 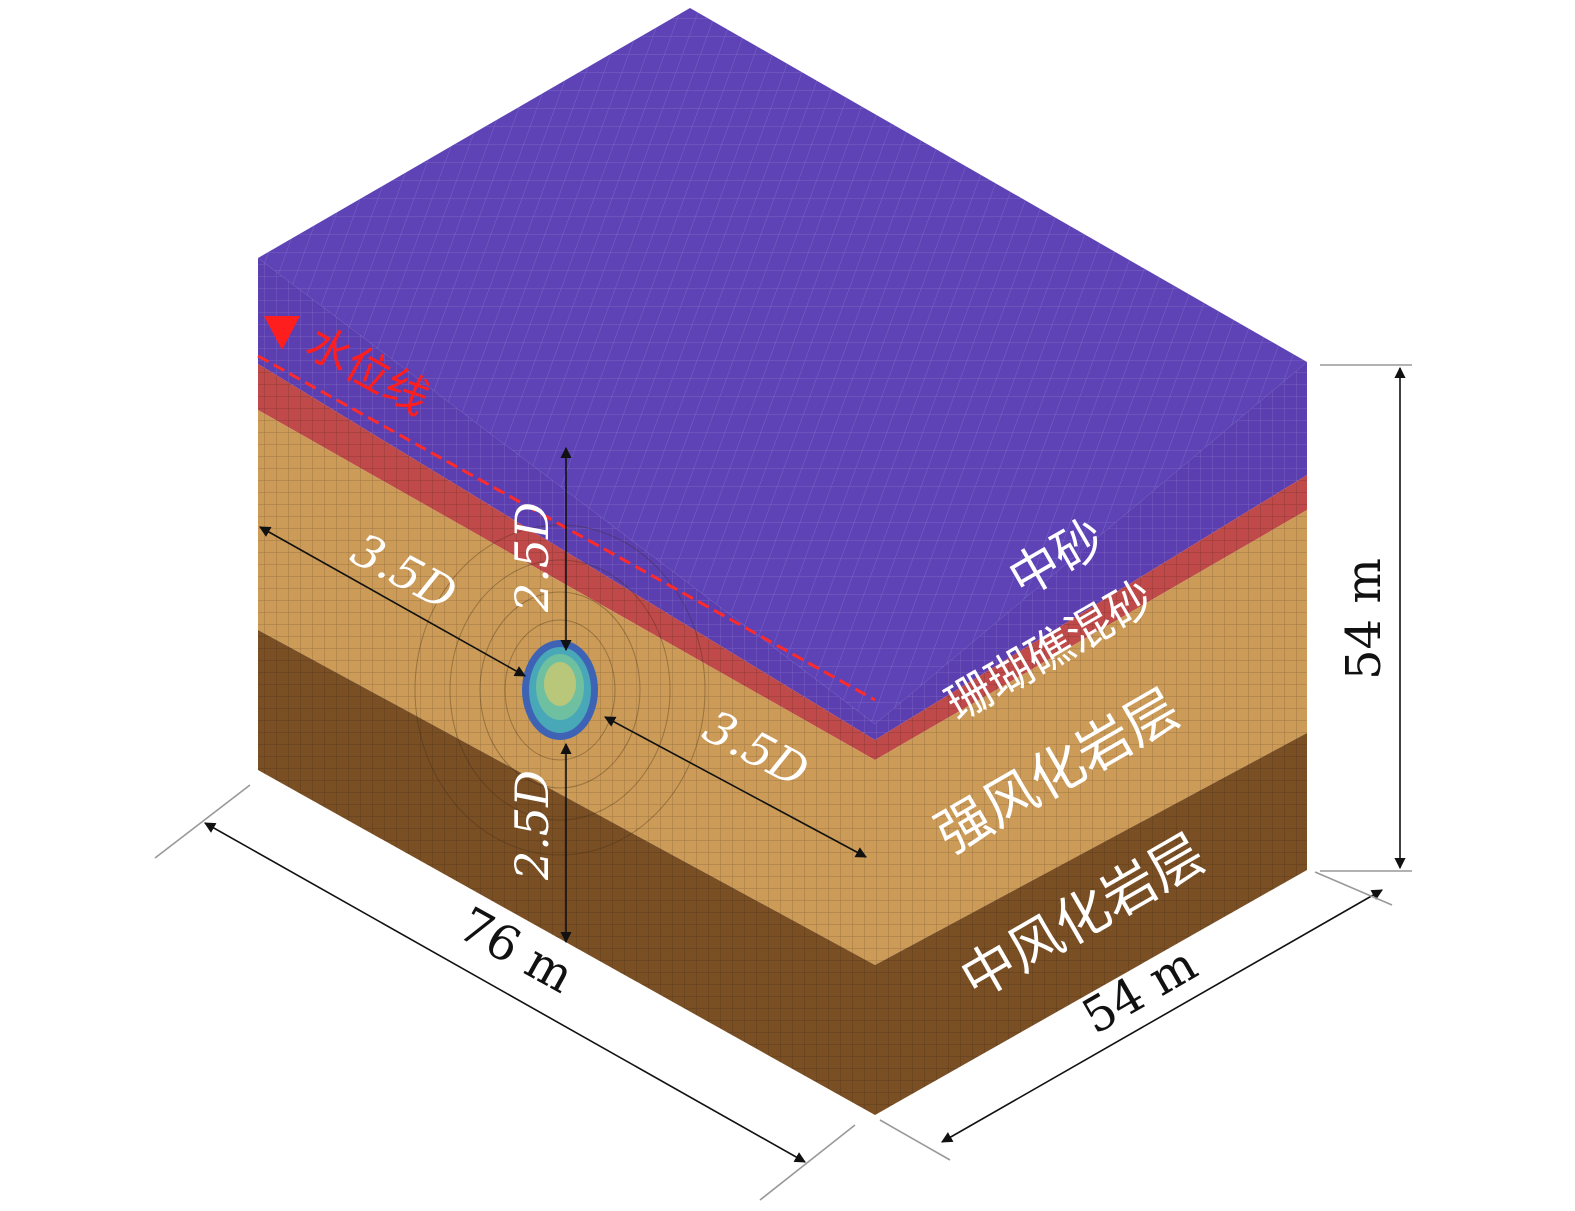 What do you see at coordinates (1364, 619) in the screenshot?
I see `dim-height: 54 m` at bounding box center [1364, 619].